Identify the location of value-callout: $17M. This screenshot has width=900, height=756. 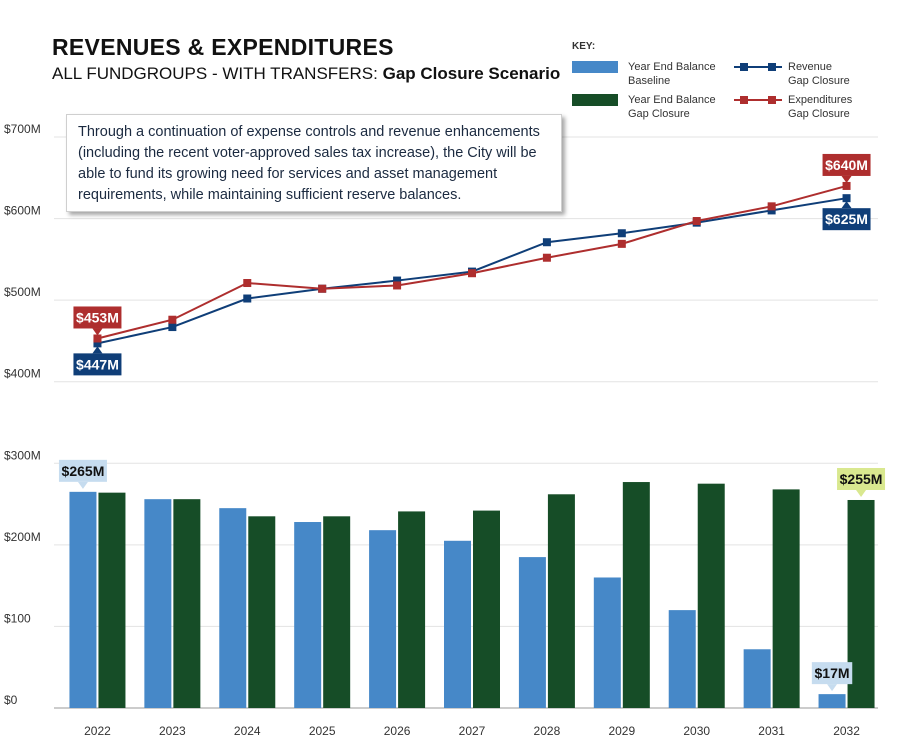
(832, 677).